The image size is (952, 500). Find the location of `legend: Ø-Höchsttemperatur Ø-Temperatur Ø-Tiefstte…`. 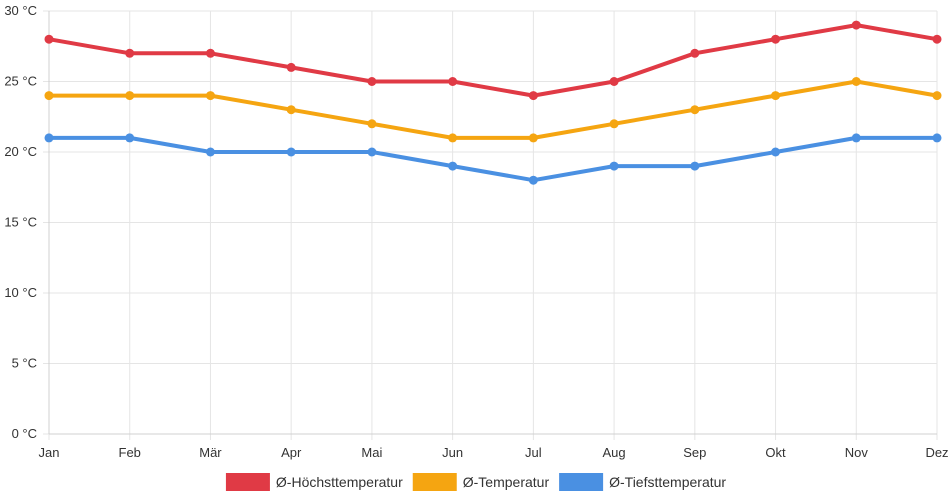

legend: Ø-Höchsttemperatur Ø-Temperatur Ø-Tiefstte… is located at coordinates (475, 482).